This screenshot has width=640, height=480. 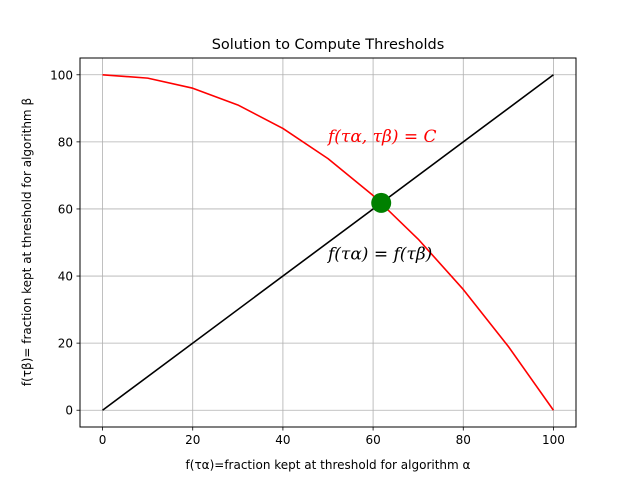 I want to click on y-tick-label: 60, so click(x=65, y=209).